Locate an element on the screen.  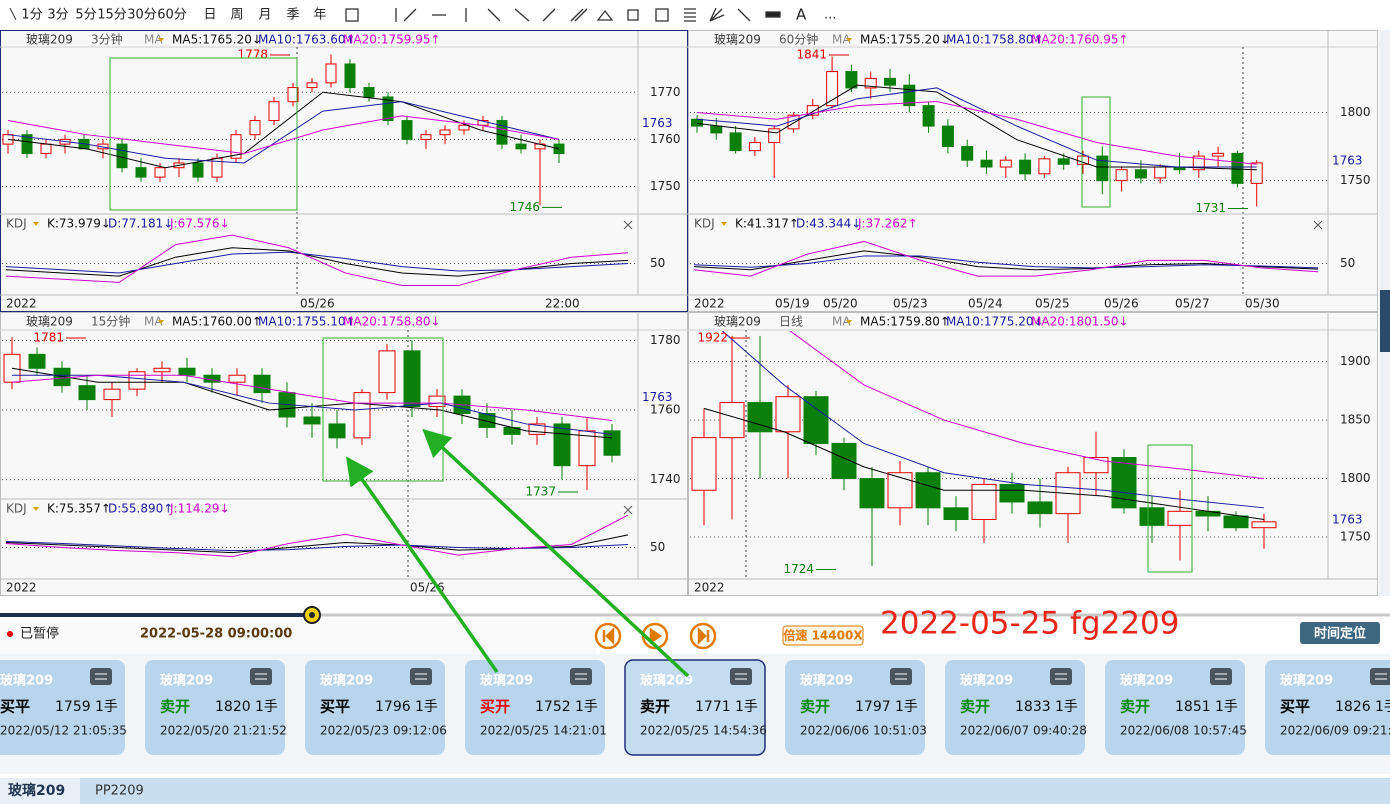
card-action: 卖开 is located at coordinates (815, 707).